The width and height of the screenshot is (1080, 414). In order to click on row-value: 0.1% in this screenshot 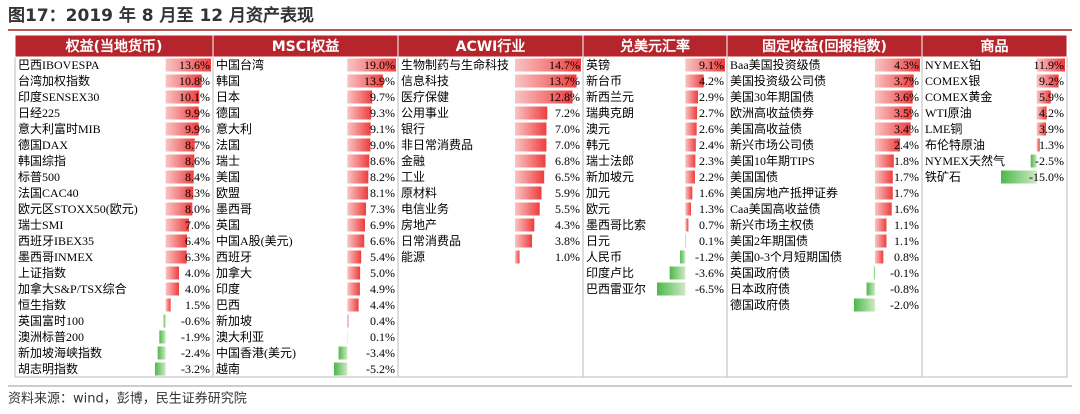, I will do `click(711, 241)`.